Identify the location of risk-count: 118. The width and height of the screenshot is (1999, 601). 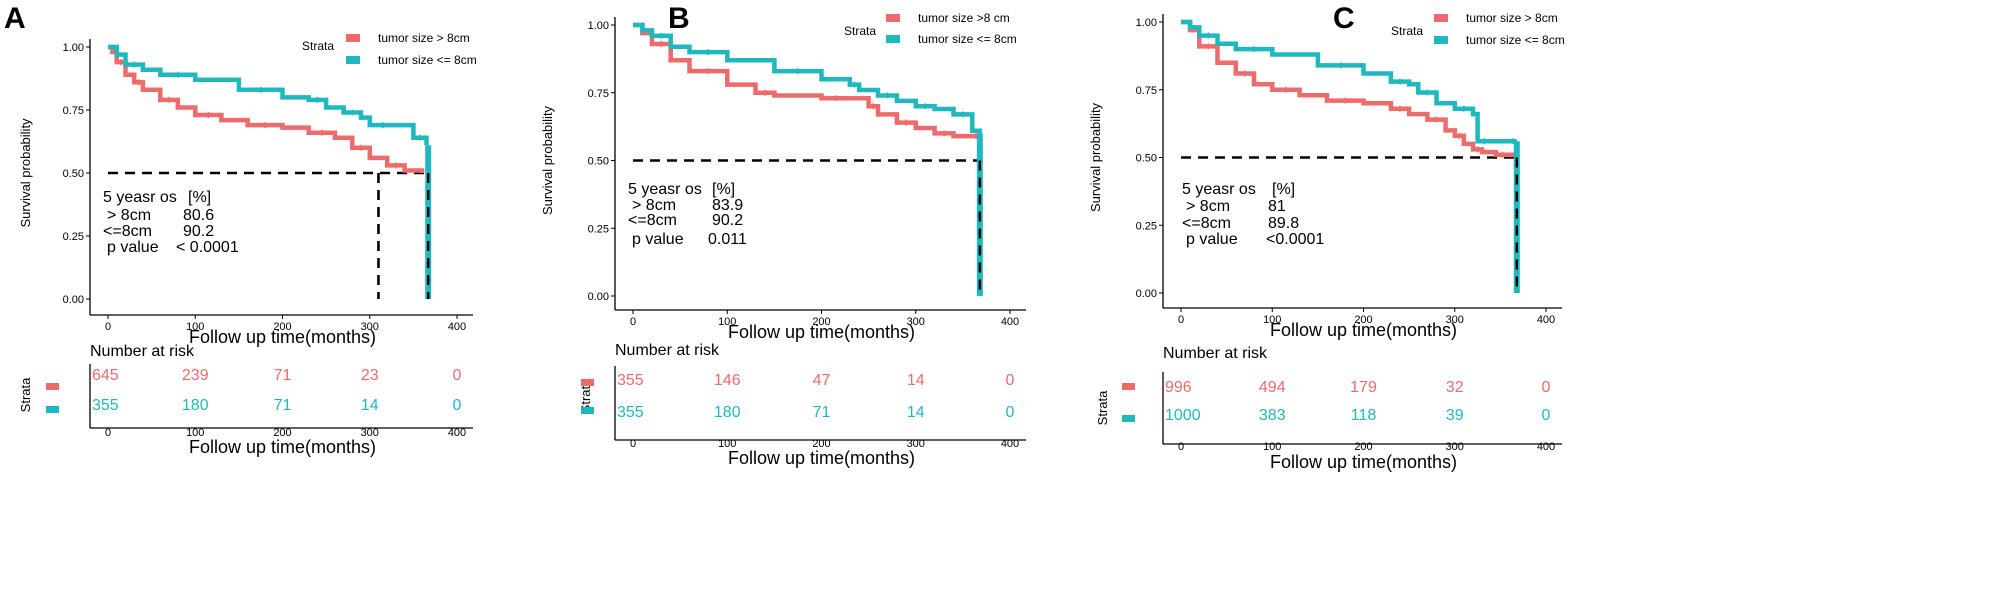
(1364, 415).